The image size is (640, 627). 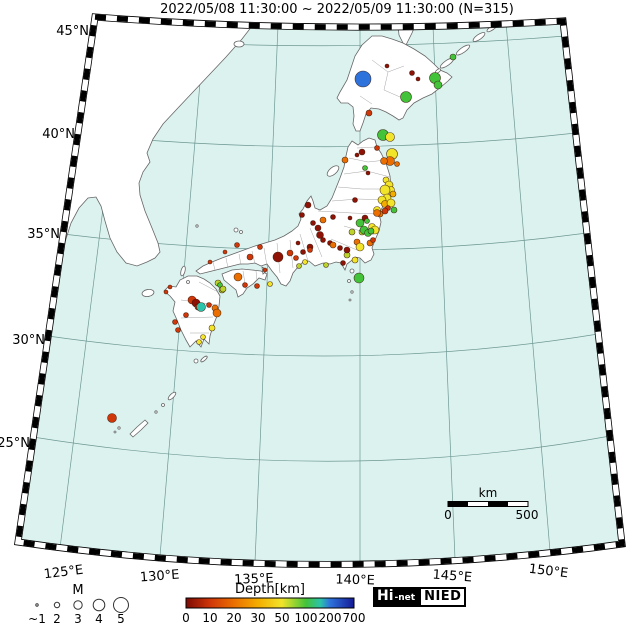 What do you see at coordinates (488, 493) in the screenshot?
I see `scale-unit-label: km` at bounding box center [488, 493].